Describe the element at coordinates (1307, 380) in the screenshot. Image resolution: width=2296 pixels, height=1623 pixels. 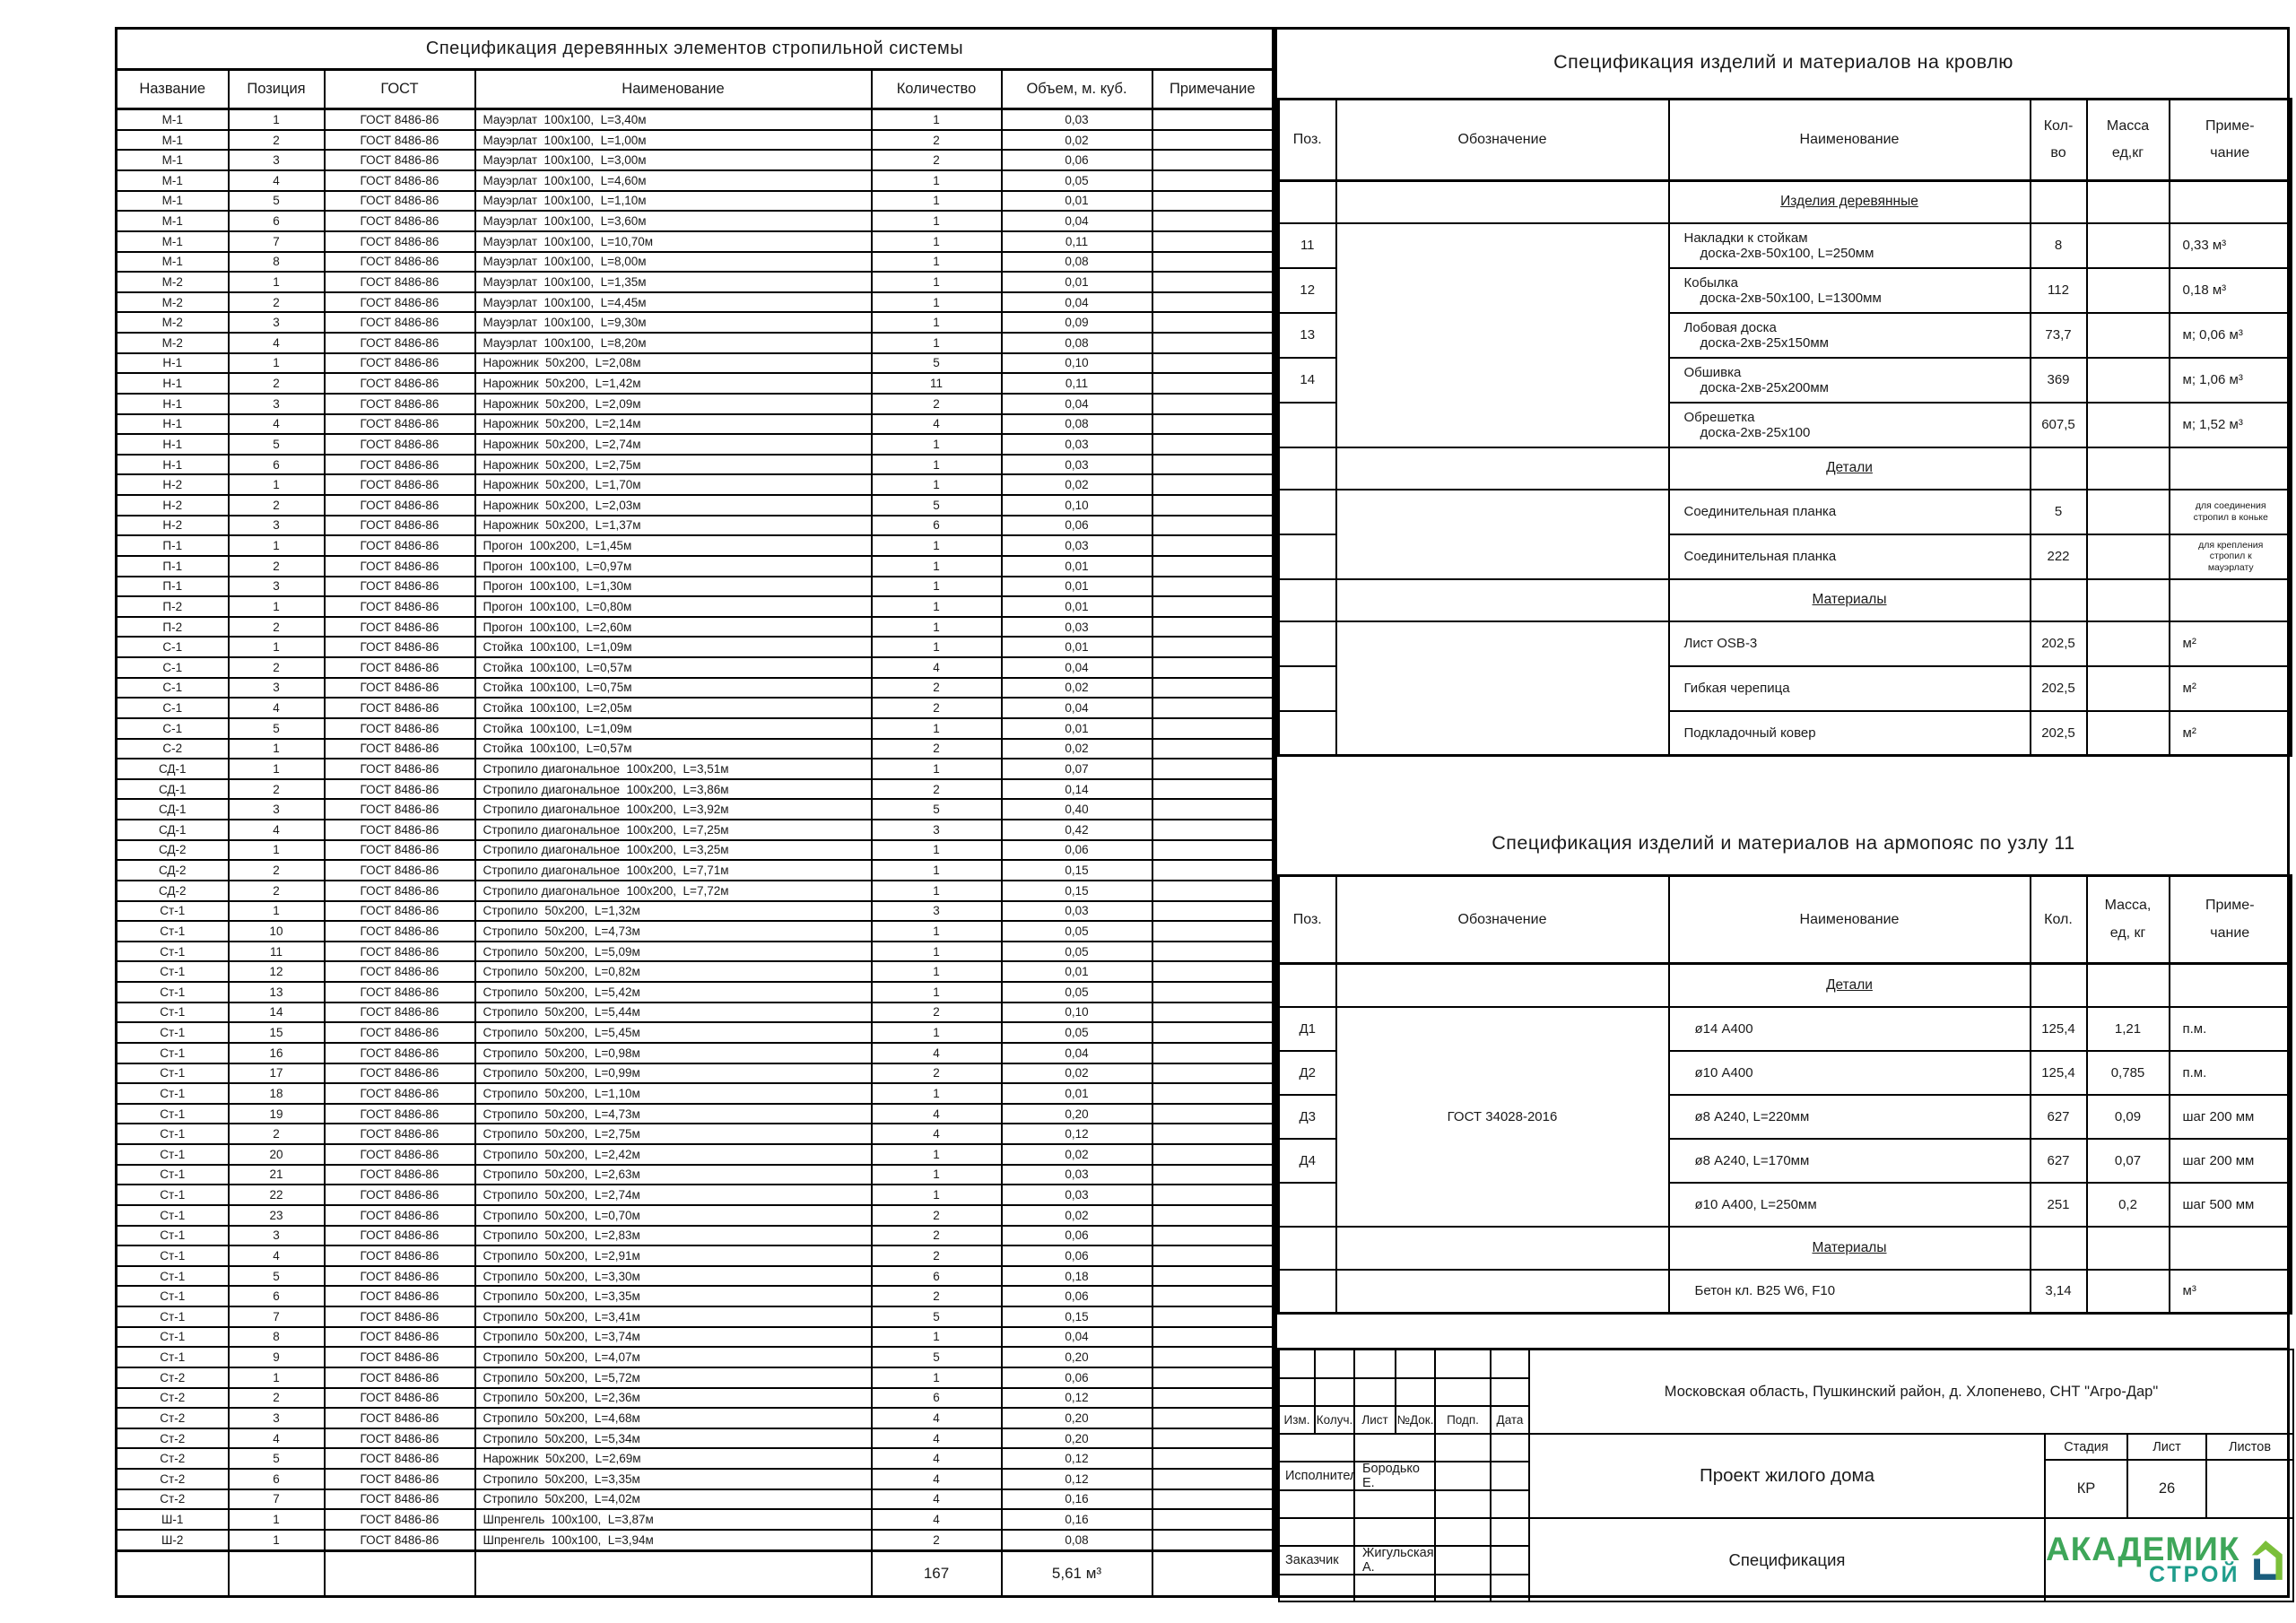
I see `position-cell: 14` at that location.